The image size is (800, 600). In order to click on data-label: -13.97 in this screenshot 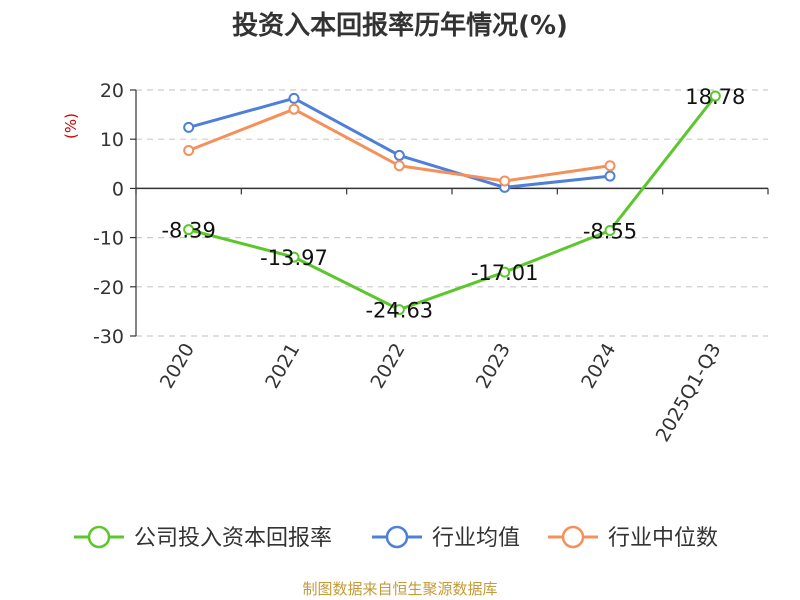, I will do `click(294, 258)`.